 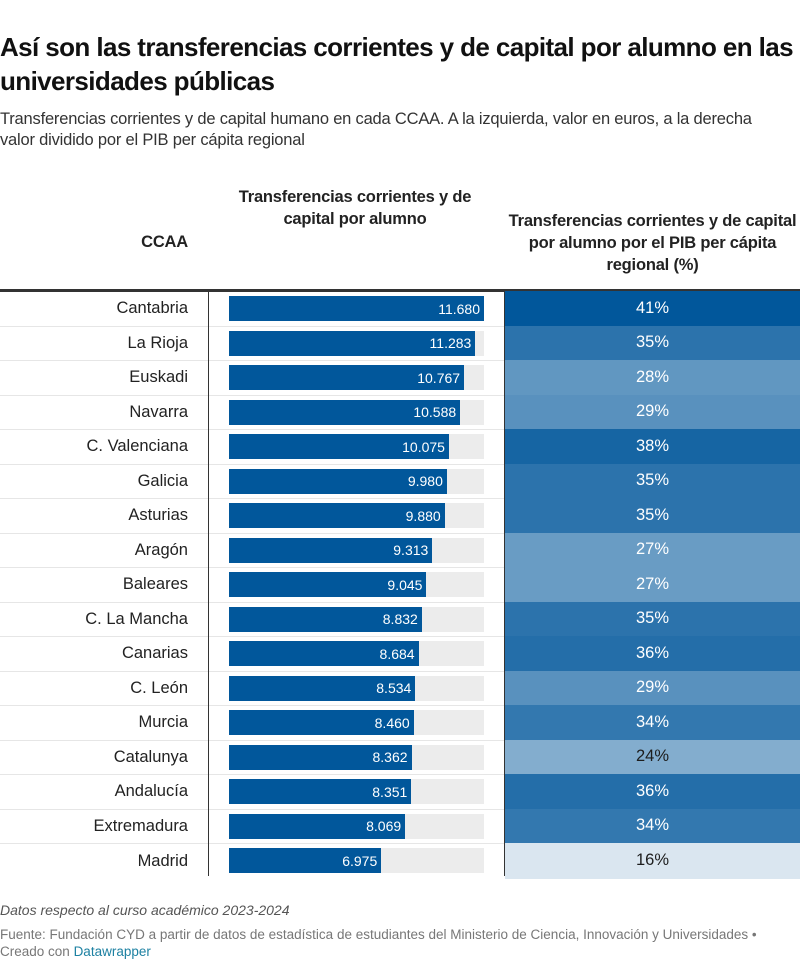 I want to click on table-row: C. Valenciana 10.075 38%, so click(x=400, y=447).